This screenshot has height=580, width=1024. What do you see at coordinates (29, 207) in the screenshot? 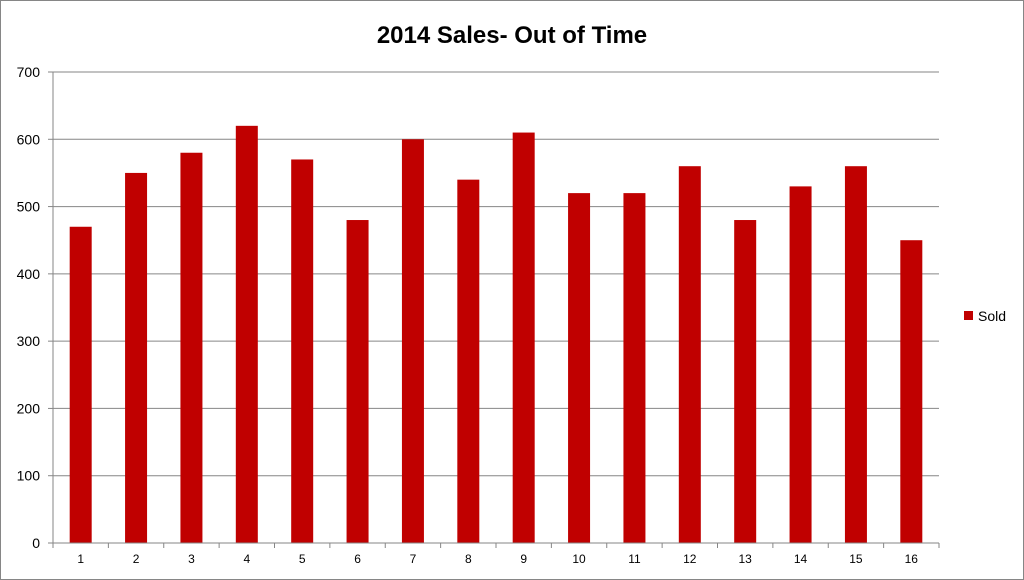
I see `y-tick-label: 500` at bounding box center [29, 207].